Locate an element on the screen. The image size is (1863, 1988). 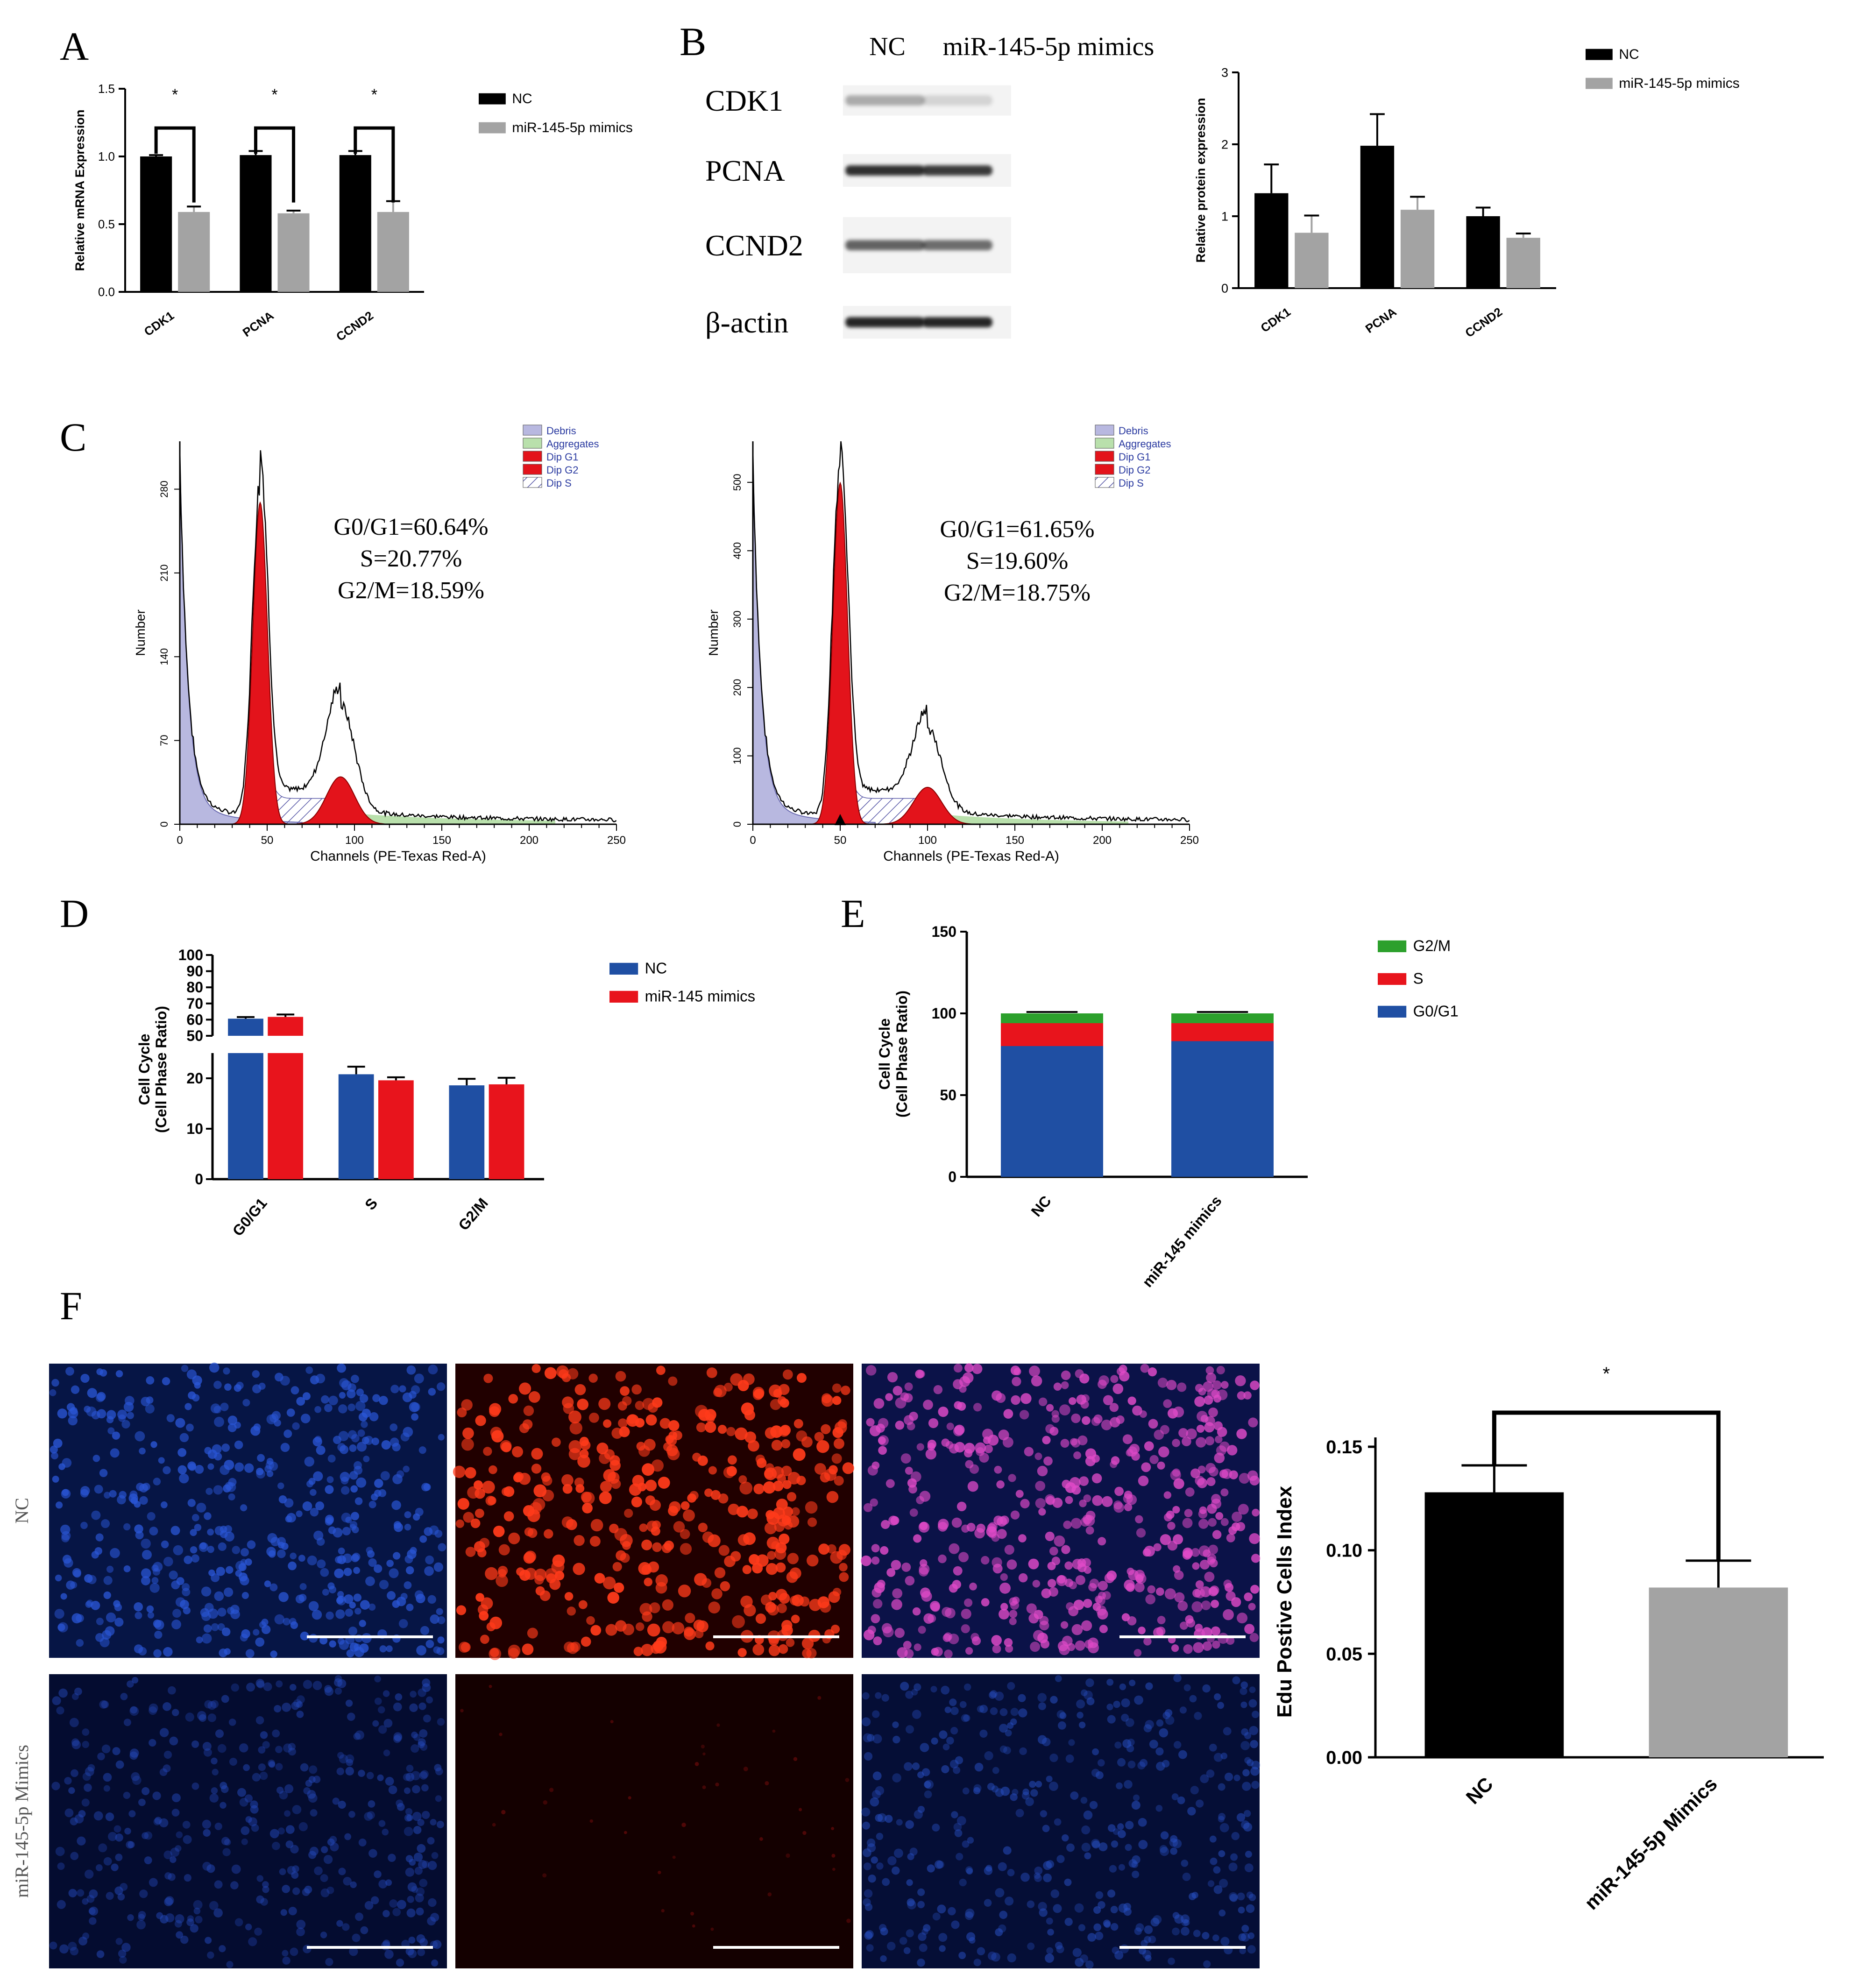
y-tick-label: 0 is located at coordinates (952, 1176).